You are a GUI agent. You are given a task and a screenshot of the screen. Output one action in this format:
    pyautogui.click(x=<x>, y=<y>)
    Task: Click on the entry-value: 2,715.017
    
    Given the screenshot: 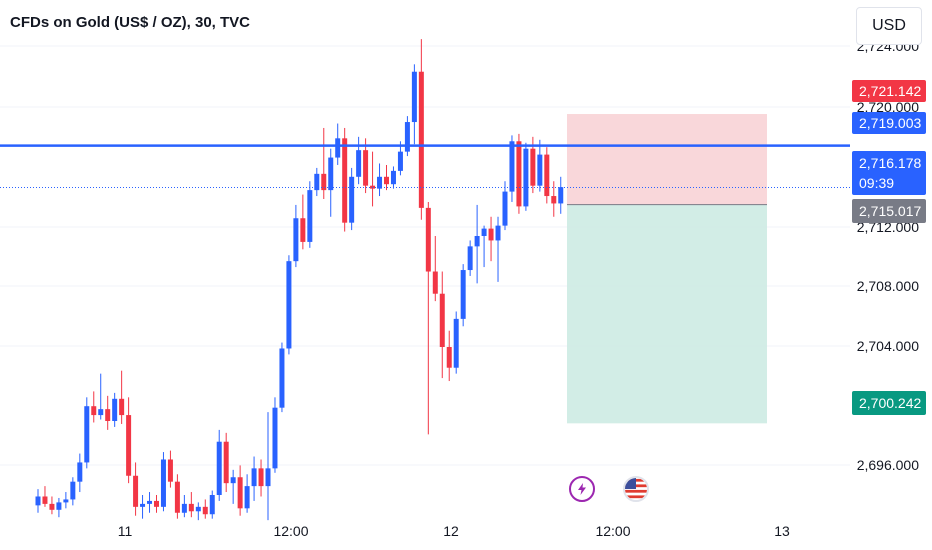 What is the action you would take?
    pyautogui.click(x=890, y=211)
    